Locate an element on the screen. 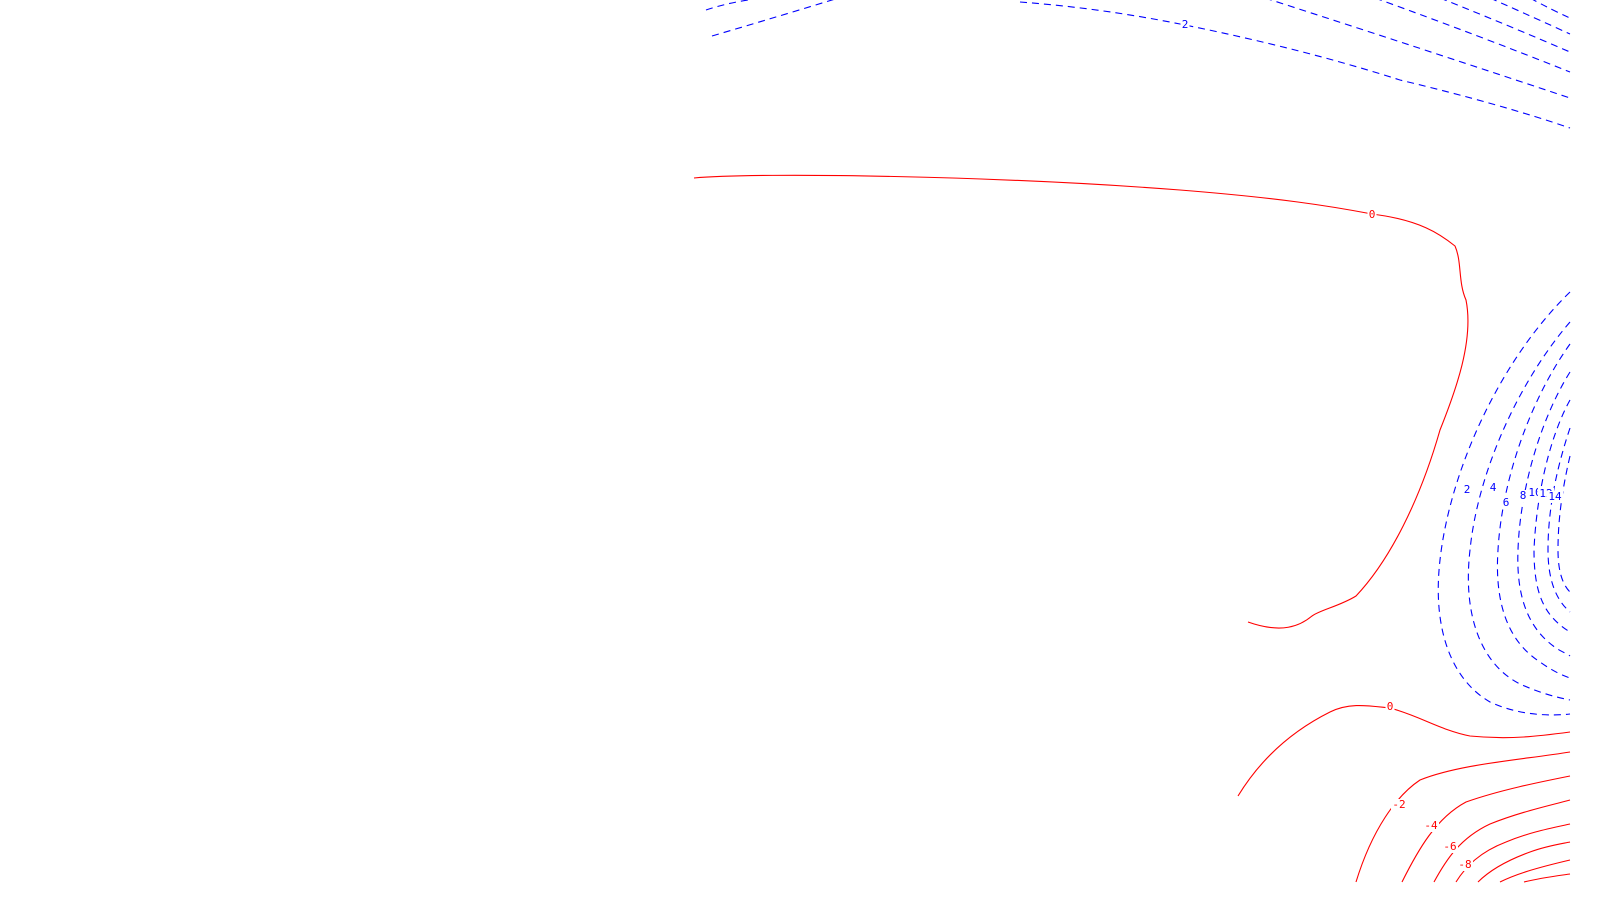 The height and width of the screenshot is (900, 1600). contour-label-red-upper-0: 0 is located at coordinates (1372, 214).